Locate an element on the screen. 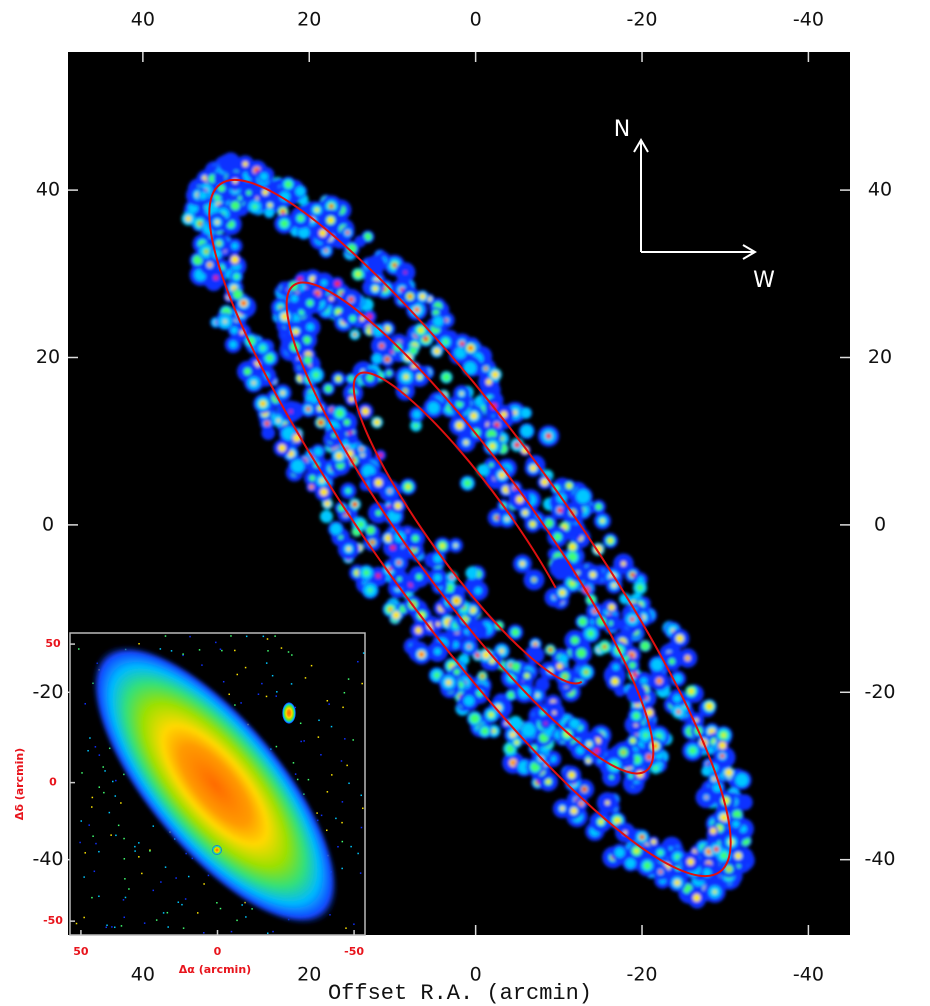  compass-label: W is located at coordinates (764, 280).